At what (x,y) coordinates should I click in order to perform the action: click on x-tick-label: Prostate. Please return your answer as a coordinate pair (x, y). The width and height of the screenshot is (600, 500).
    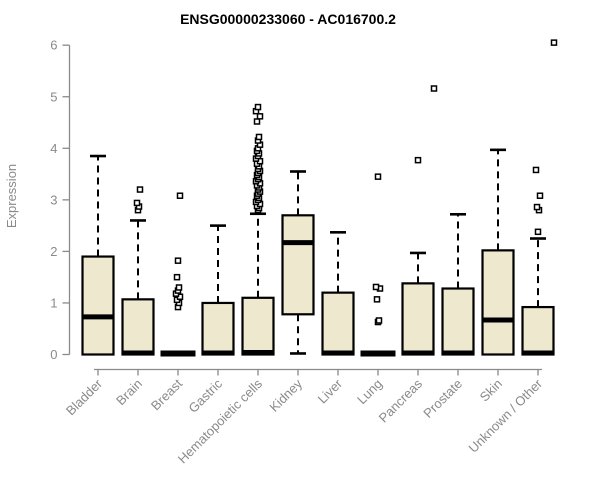
    Looking at the image, I should click on (442, 398).